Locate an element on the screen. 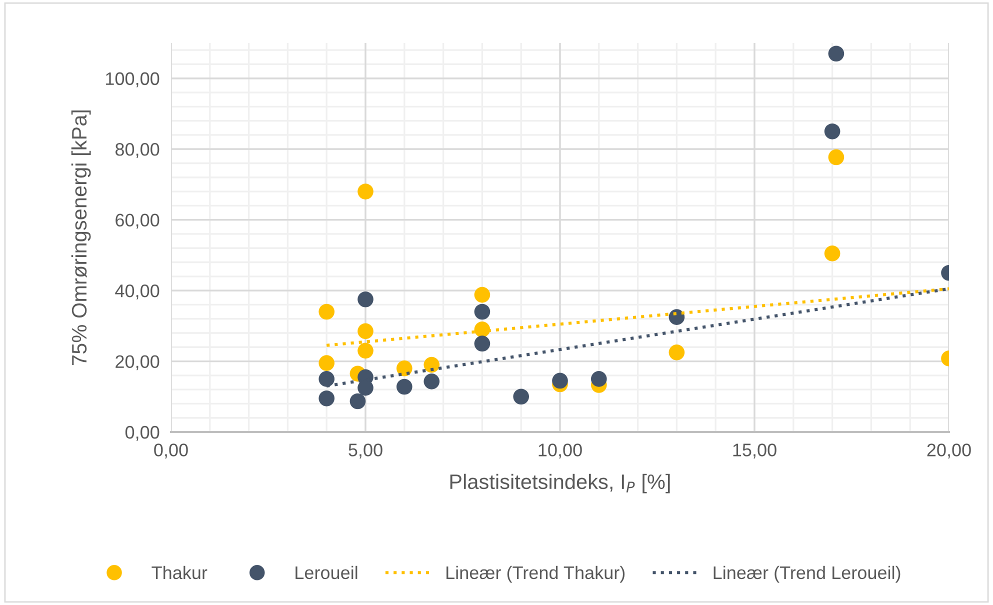  y-tick-label: 0,00 is located at coordinates (142, 433).